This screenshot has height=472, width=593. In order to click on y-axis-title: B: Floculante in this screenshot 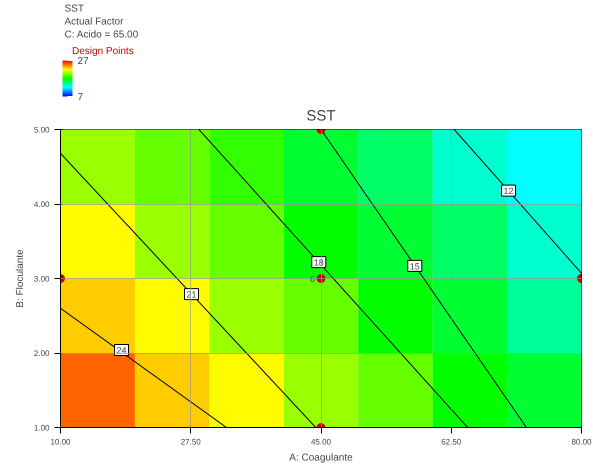, I will do `click(20, 278)`.